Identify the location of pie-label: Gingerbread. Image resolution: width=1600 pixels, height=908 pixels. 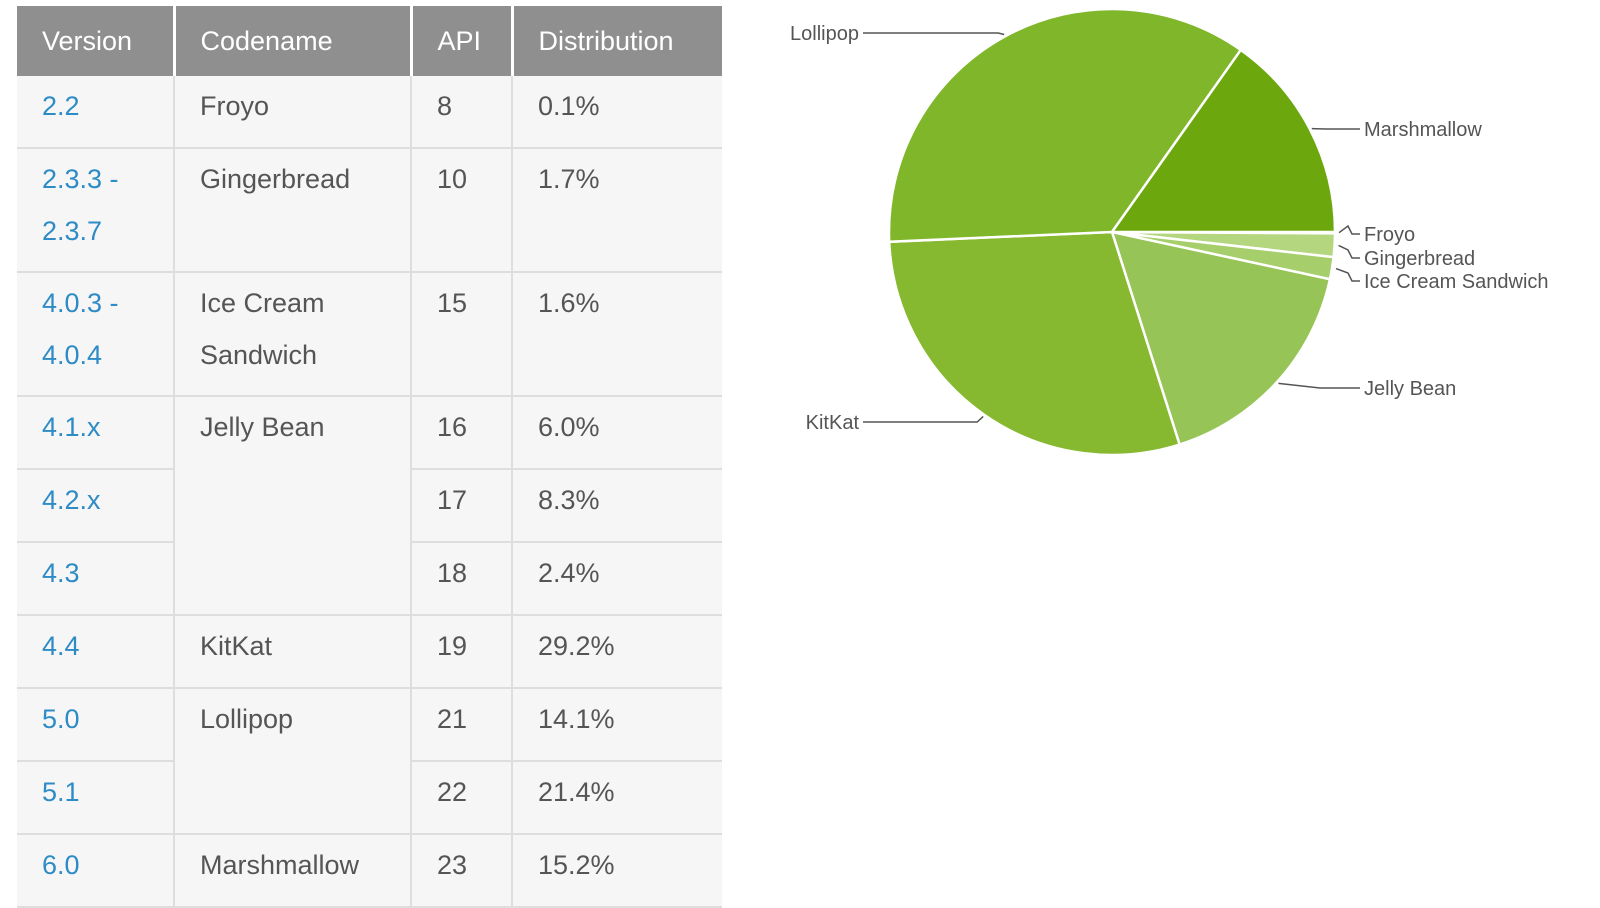
(1419, 259).